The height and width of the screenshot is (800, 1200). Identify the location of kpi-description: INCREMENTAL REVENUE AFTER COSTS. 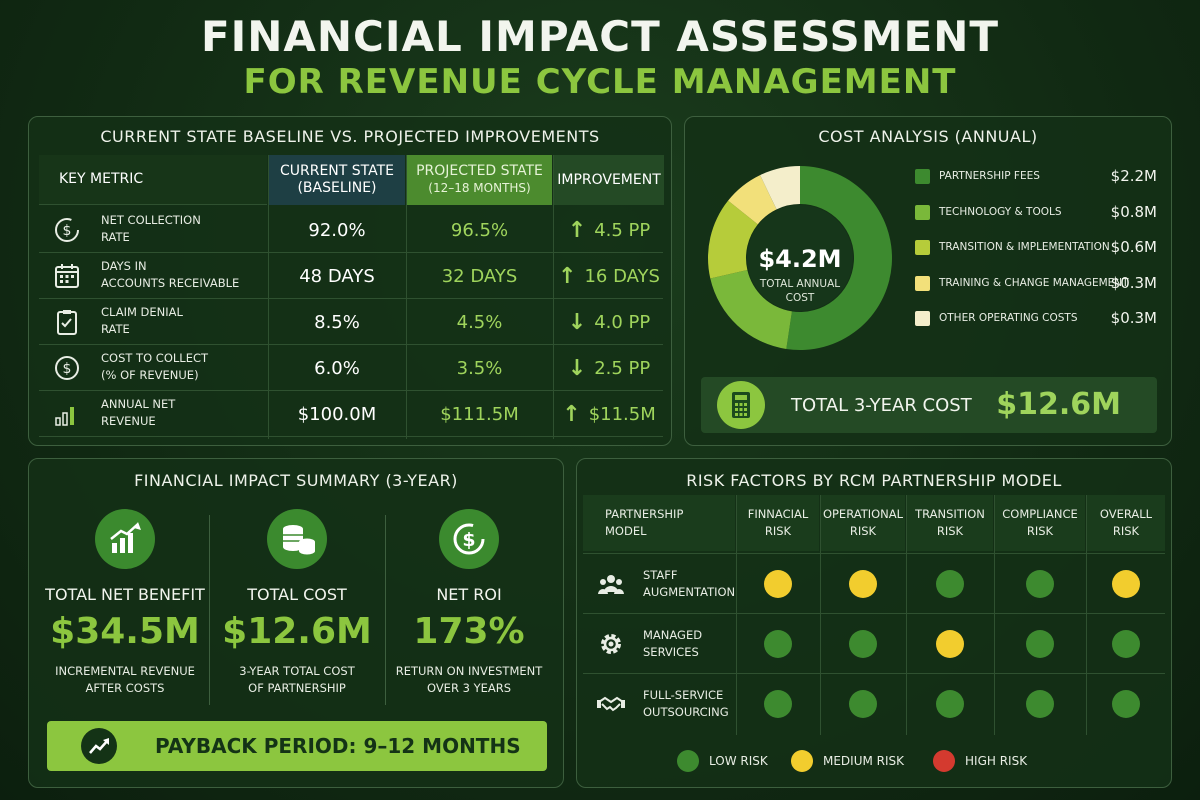
(125, 680).